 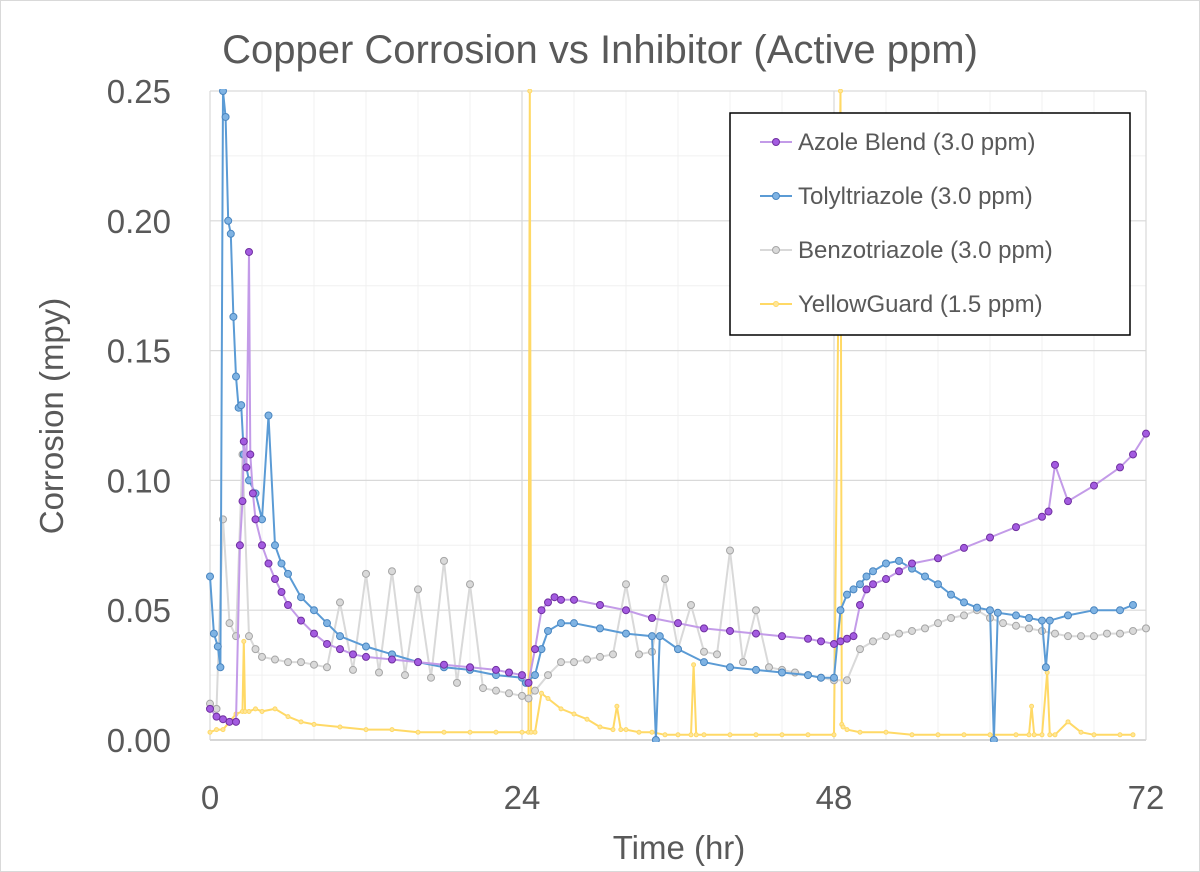 I want to click on legend-box, so click(x=930, y=224).